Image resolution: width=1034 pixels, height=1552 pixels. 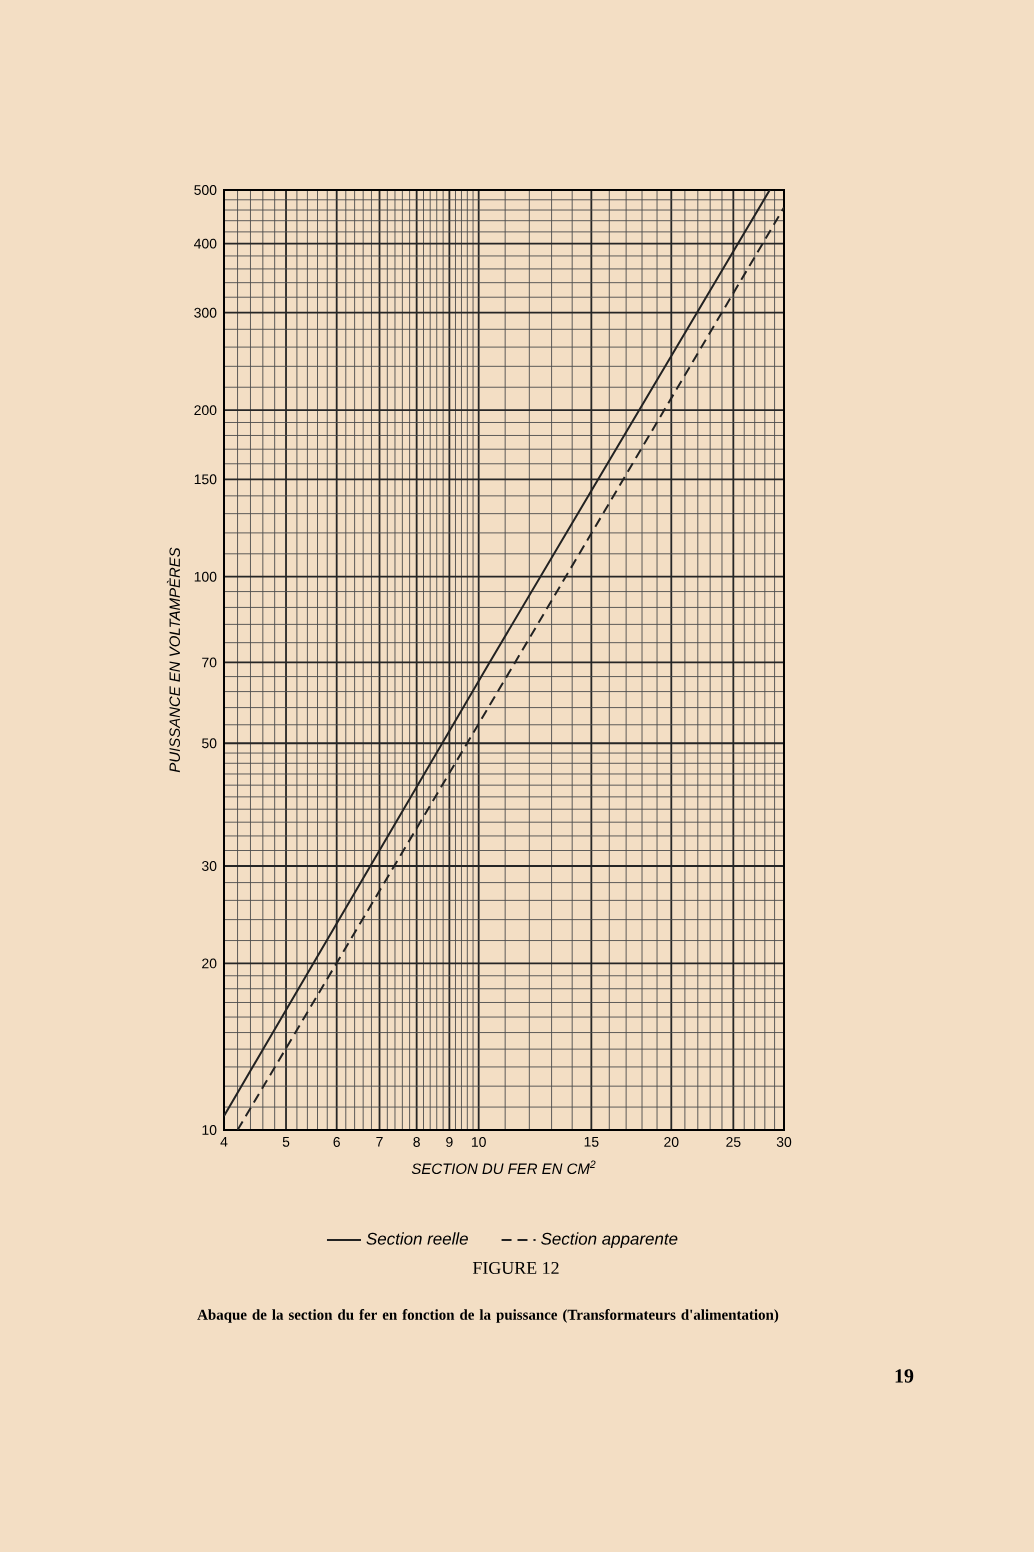 What do you see at coordinates (609, 1240) in the screenshot?
I see `legend-label: Section apparente` at bounding box center [609, 1240].